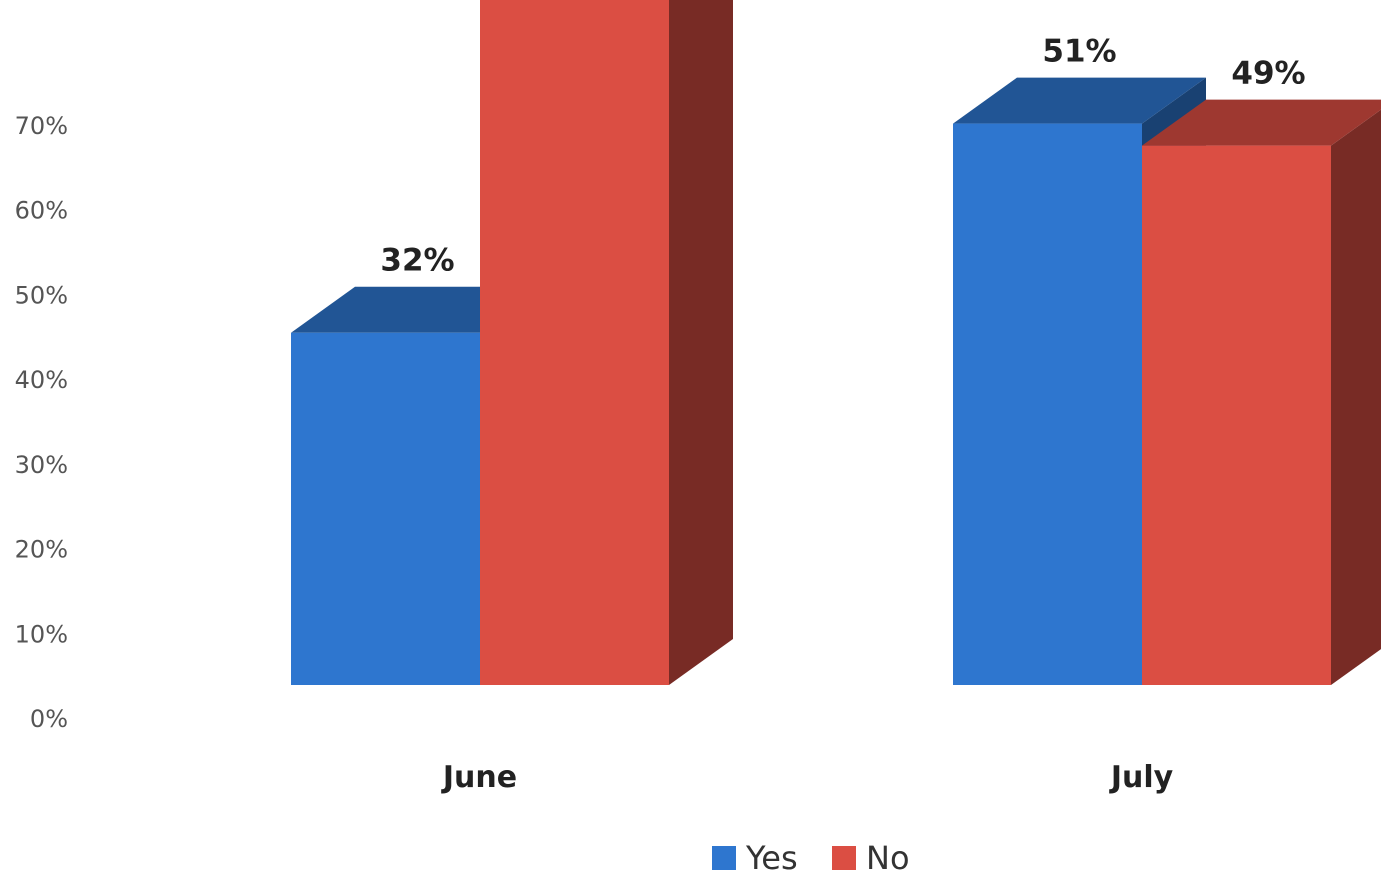 The image size is (1381, 874). What do you see at coordinates (888, 856) in the screenshot?
I see `legend-label: No` at bounding box center [888, 856].